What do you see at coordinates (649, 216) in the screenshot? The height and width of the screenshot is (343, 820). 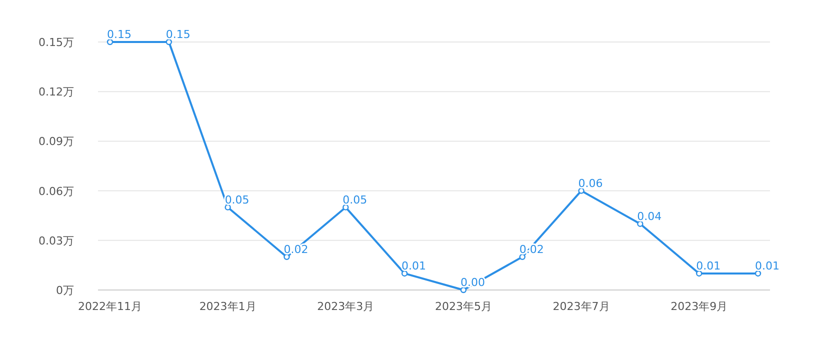 I see `data-label: 0.04` at bounding box center [649, 216].